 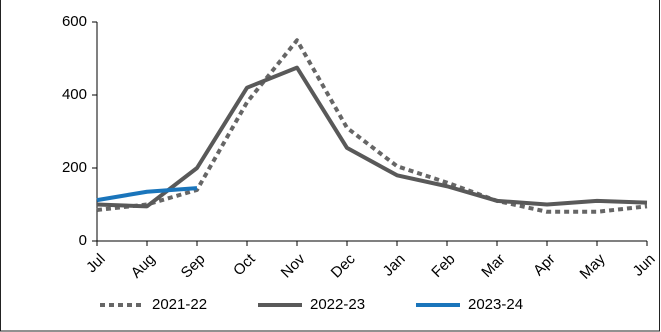 I want to click on series-line, so click(x=147, y=194).